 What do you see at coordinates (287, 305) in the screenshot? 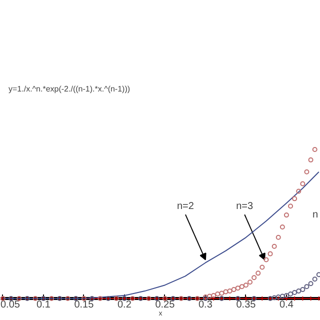
I see `x-tick-label: 0.4` at bounding box center [287, 305].